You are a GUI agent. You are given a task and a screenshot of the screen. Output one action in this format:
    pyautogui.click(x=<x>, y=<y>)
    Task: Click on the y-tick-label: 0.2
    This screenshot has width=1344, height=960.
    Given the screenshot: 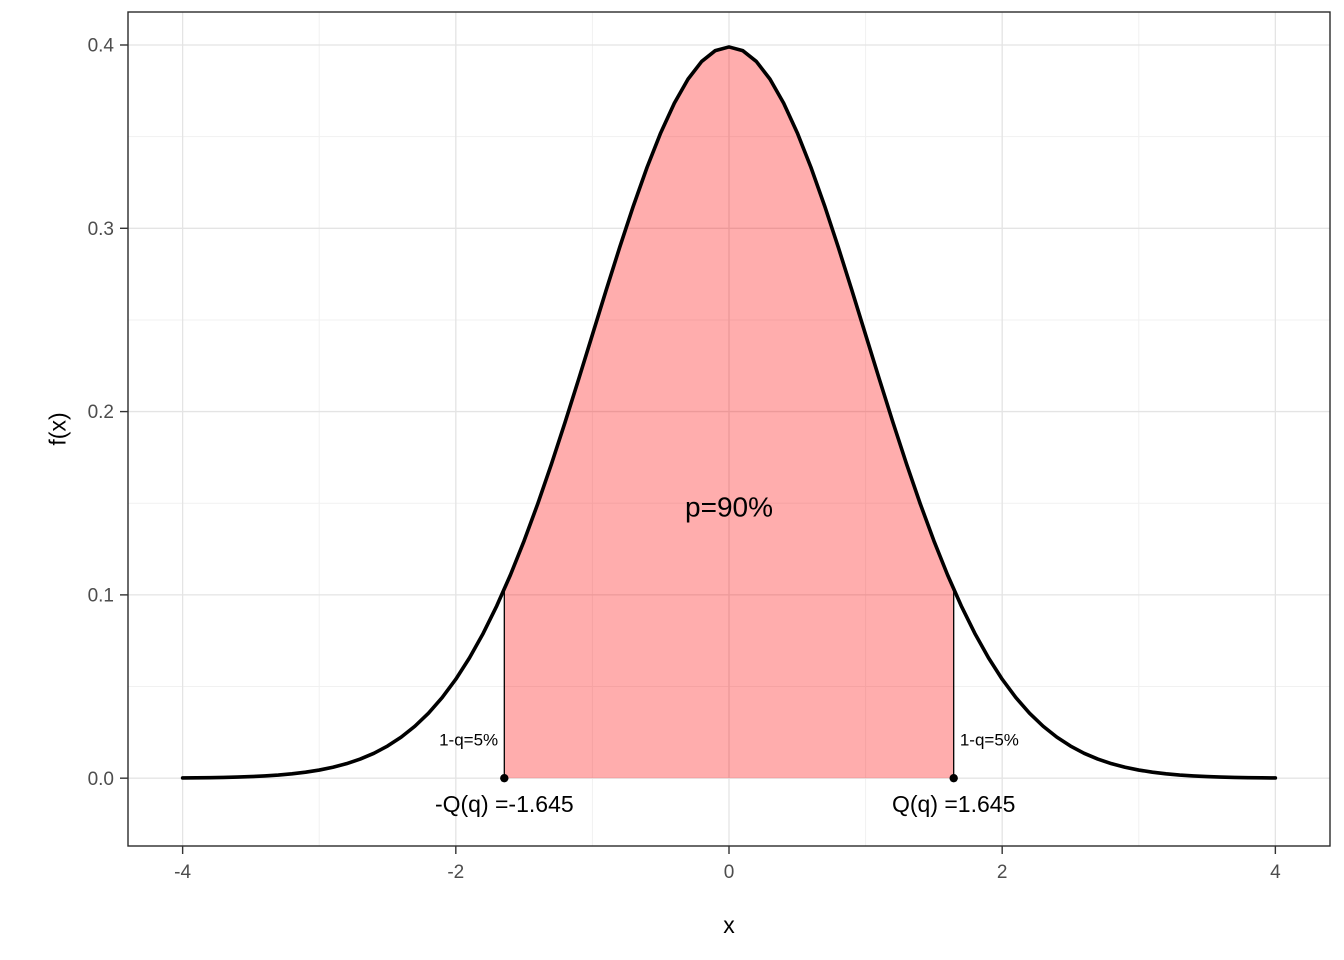 What is the action you would take?
    pyautogui.click(x=101, y=412)
    